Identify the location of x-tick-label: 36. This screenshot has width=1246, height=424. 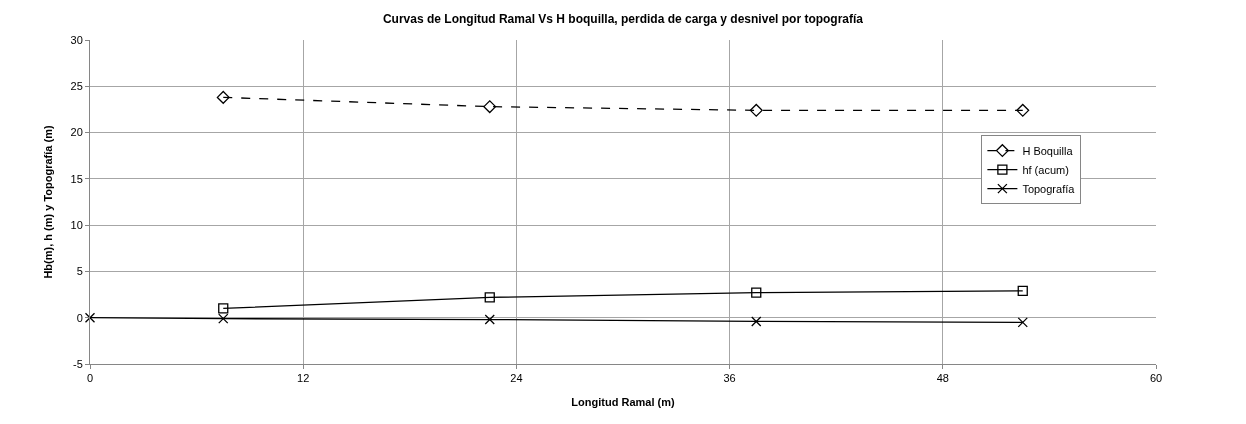
(729, 378).